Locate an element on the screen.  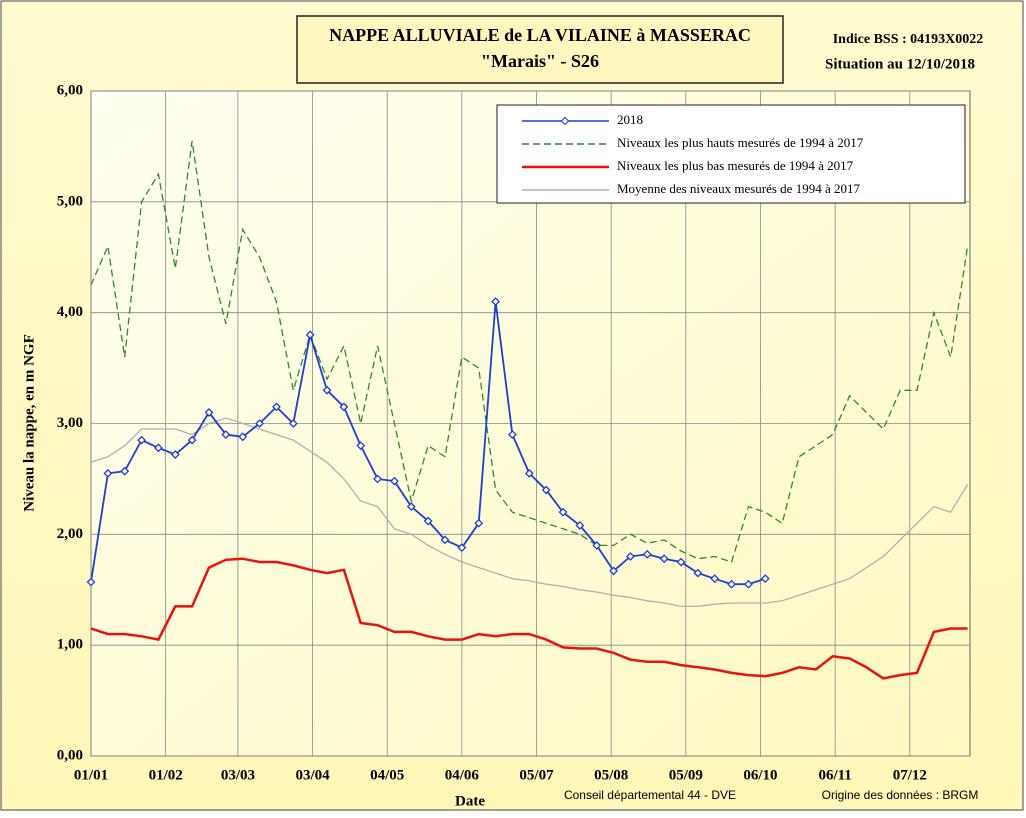
x-tick-label: 06/10 is located at coordinates (760, 775).